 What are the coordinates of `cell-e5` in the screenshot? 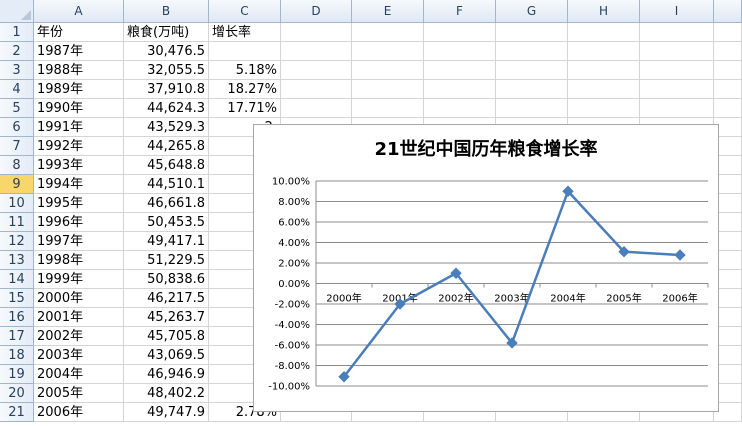 It's located at (388, 108).